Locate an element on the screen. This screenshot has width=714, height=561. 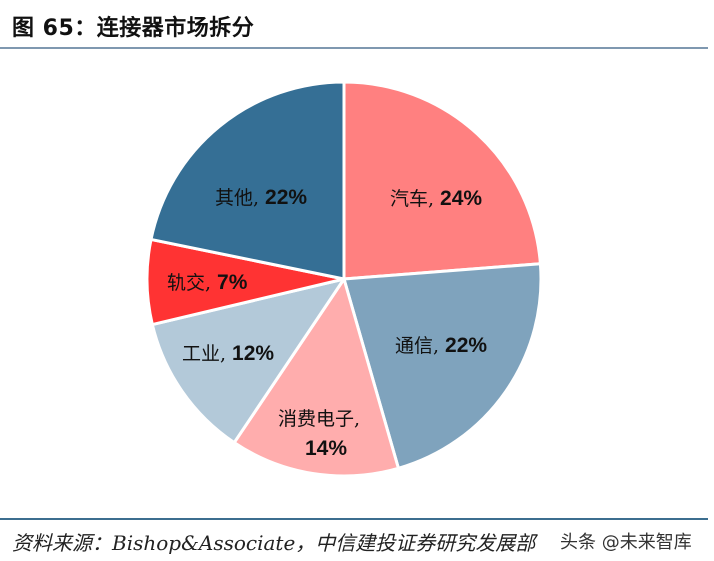
footer-divider is located at coordinates (354, 519).